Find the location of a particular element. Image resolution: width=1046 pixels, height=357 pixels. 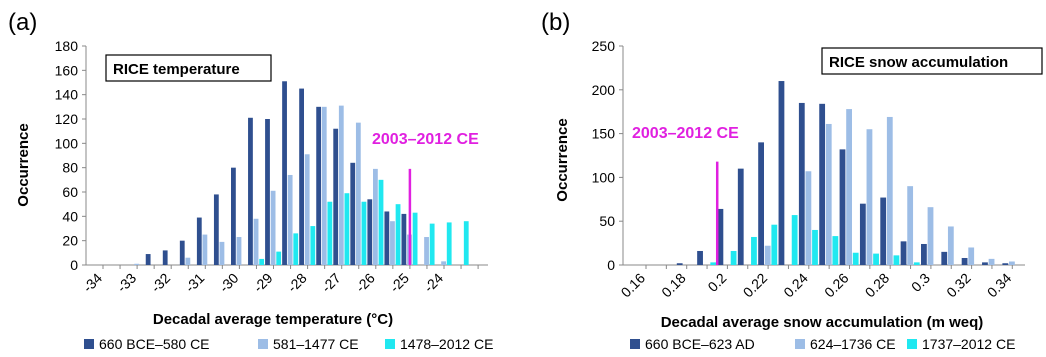

title-box-a is located at coordinates (188, 68).